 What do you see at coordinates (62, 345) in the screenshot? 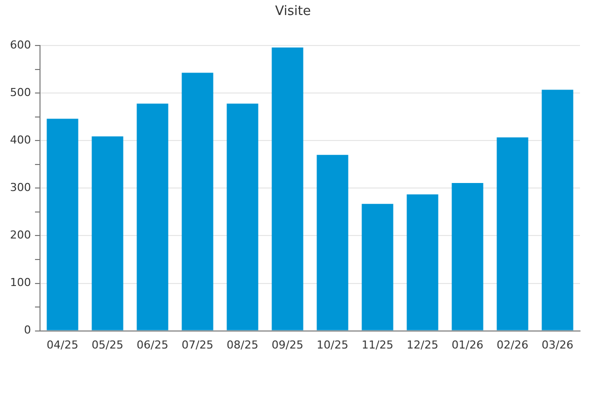
I see `x-tick-label: 04/25` at bounding box center [62, 345].